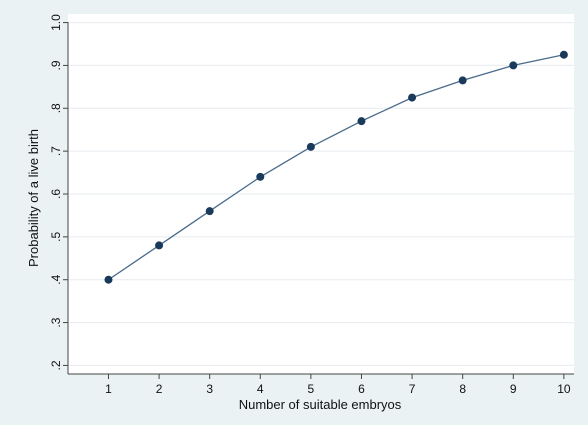  Describe the element at coordinates (260, 389) in the screenshot. I see `x-tick-label: 4` at that location.